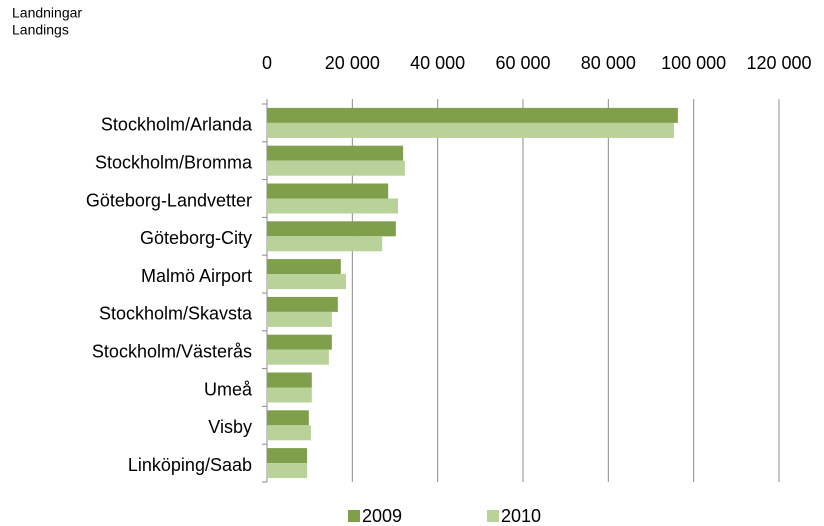 The height and width of the screenshot is (526, 824). What do you see at coordinates (40, 30) in the screenshot?
I see `axis-title-line: Landings` at bounding box center [40, 30].